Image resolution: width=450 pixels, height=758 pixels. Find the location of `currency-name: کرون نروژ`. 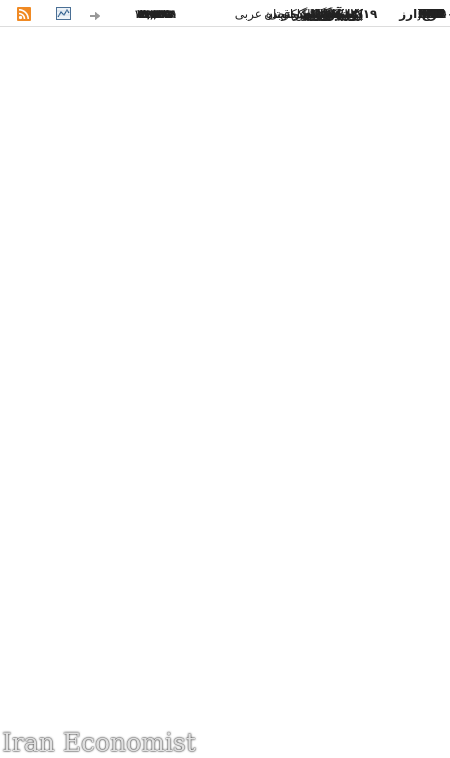

currency-name: کرون نروژ is located at coordinates (336, 14).